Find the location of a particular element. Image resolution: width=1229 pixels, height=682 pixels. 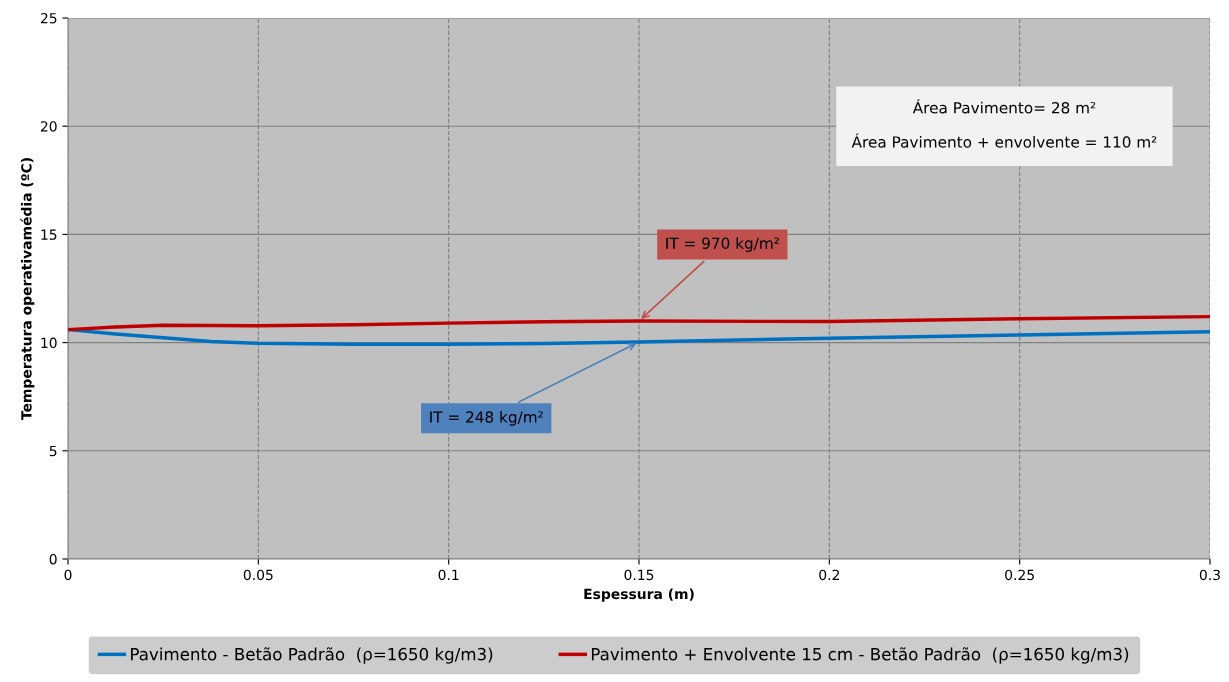

y-tick-label: 0 is located at coordinates (53, 559).